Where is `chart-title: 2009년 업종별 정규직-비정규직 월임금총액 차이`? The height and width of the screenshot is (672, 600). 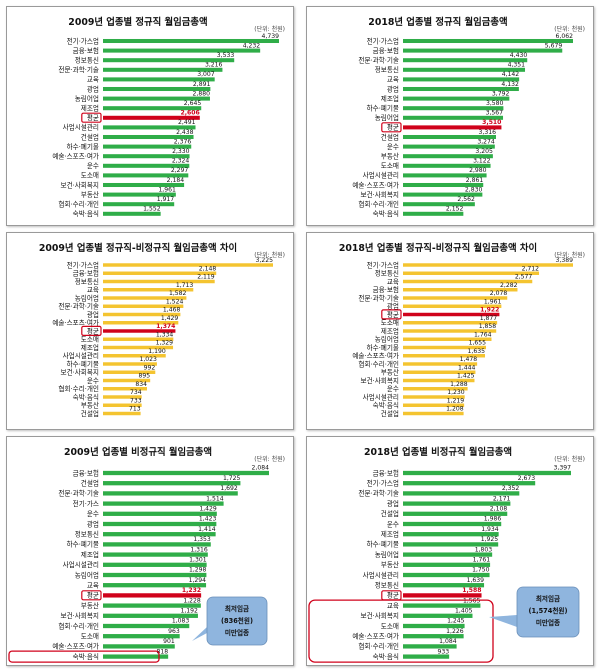
chart-title: 2009년 업종별 정규직-비정규직 월임금총액 차이 is located at coordinates (138, 248).